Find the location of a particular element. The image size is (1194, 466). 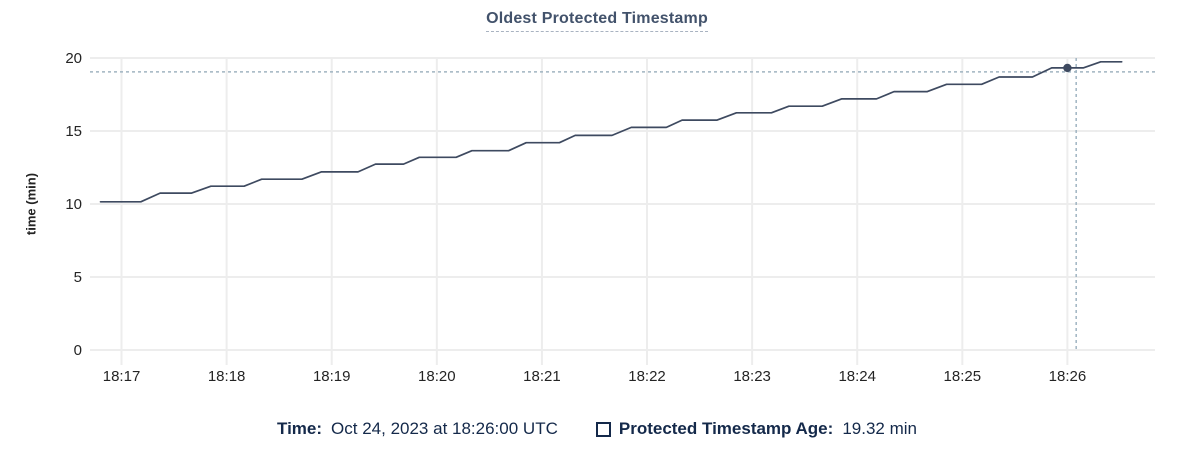

chart-title-row: Oldest Protected Timestamp is located at coordinates (597, 21).